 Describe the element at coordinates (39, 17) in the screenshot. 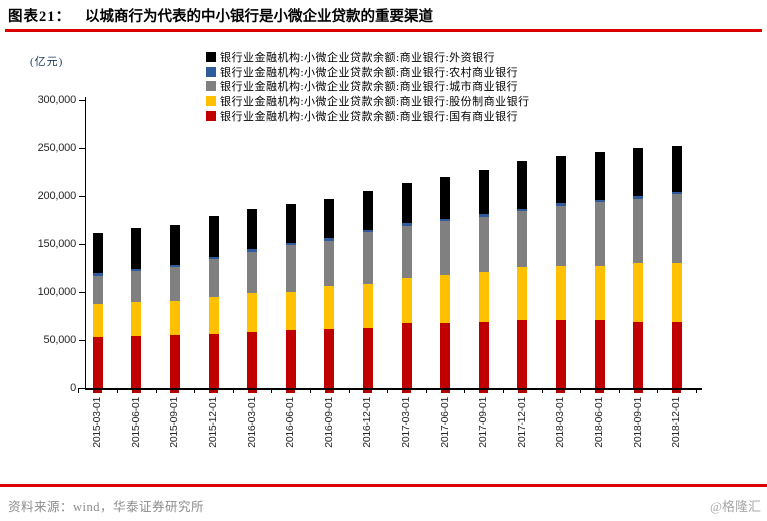

I see `figure-number: 图表21：` at that location.